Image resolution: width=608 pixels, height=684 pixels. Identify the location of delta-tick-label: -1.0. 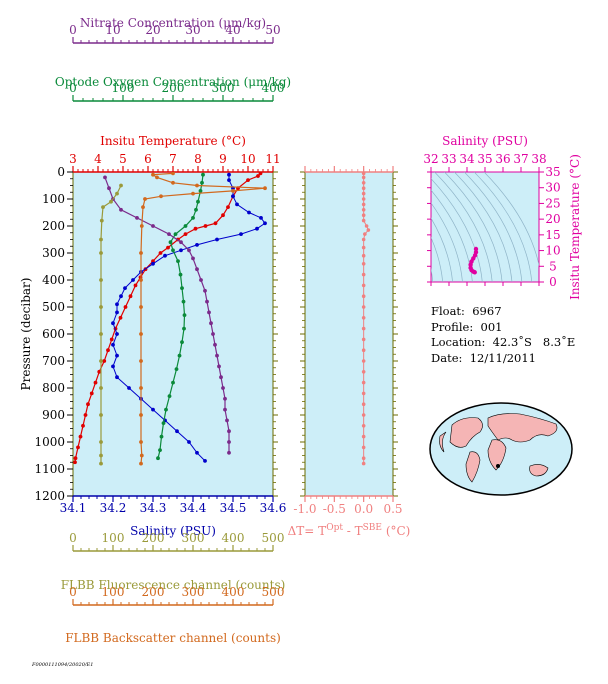
(304, 509).